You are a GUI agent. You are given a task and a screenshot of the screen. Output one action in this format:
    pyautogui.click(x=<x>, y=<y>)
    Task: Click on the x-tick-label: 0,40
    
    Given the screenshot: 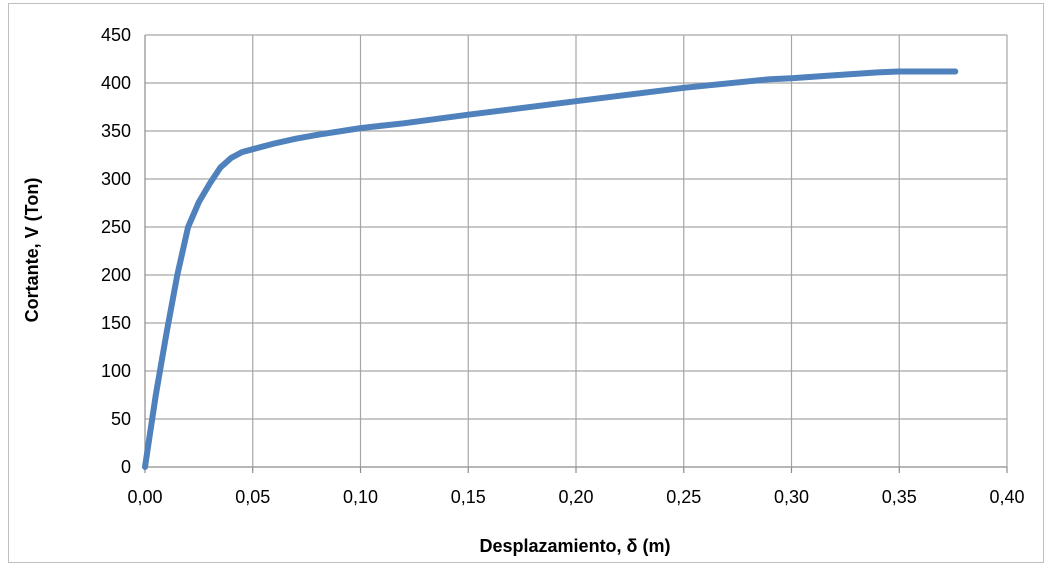 What is the action you would take?
    pyautogui.click(x=1006, y=497)
    